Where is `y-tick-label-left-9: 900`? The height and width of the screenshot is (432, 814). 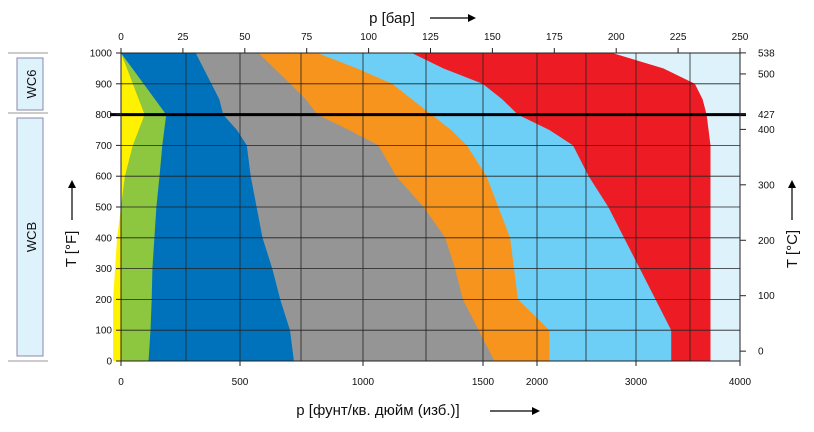
y-tick-label-left-9: 900 is located at coordinates (103, 84).